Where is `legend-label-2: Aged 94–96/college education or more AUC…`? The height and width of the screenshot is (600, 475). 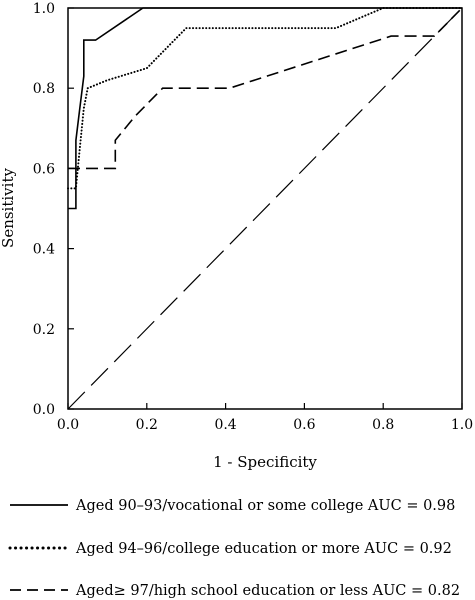 legend-label-2: Aged 94–96/college education or more AUC… is located at coordinates (263, 549).